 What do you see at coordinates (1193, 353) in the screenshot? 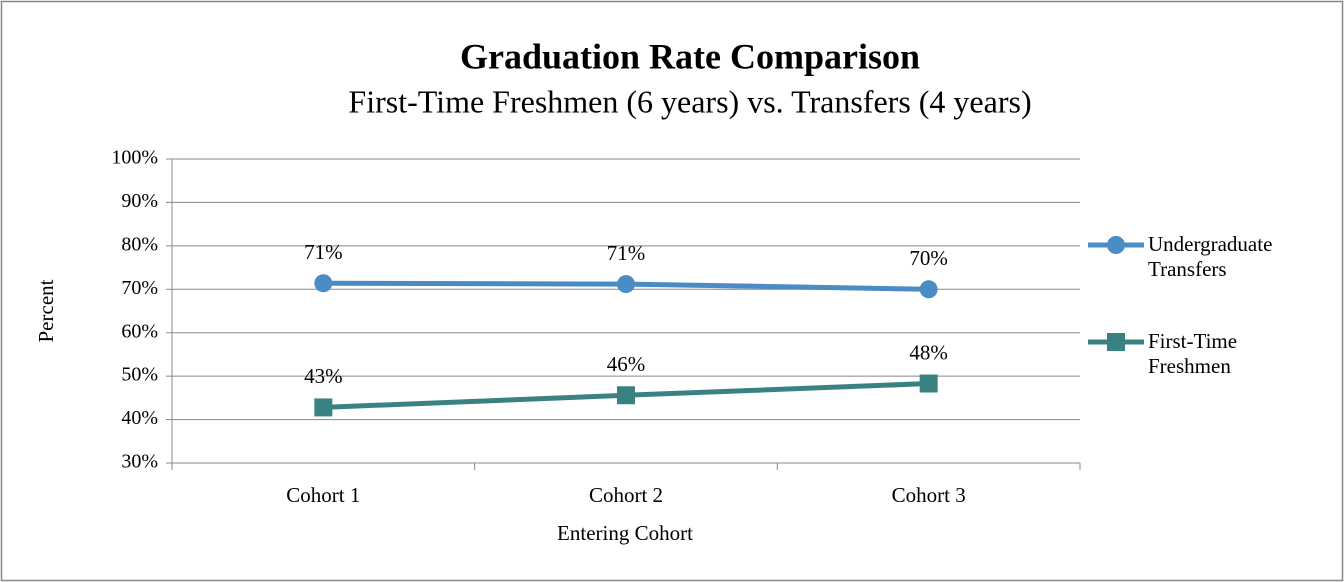
I see `legend-label: First-Time Freshmen` at bounding box center [1193, 353].